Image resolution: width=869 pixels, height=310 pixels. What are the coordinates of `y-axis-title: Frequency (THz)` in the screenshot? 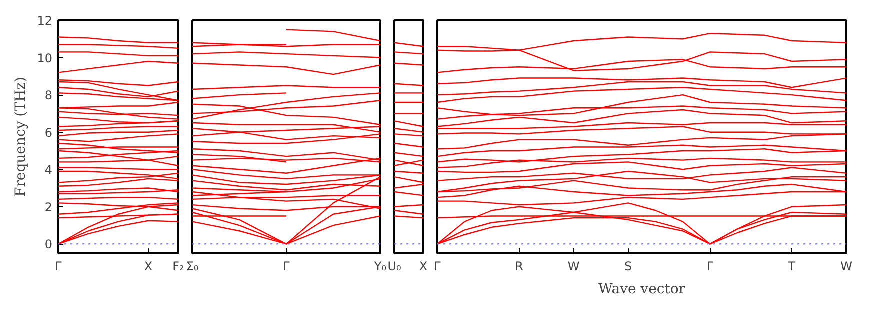 It's located at (21, 137).